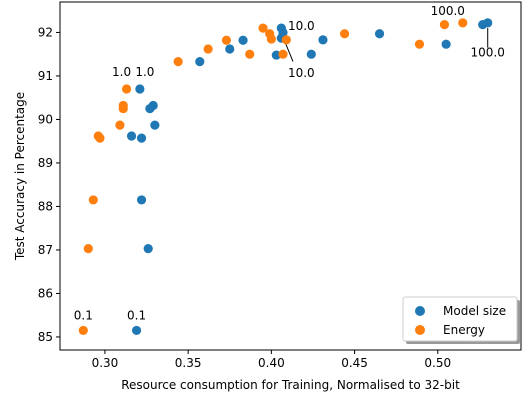  Describe the element at coordinates (188, 363) in the screenshot. I see `x-tick-label: 0.35` at that location.